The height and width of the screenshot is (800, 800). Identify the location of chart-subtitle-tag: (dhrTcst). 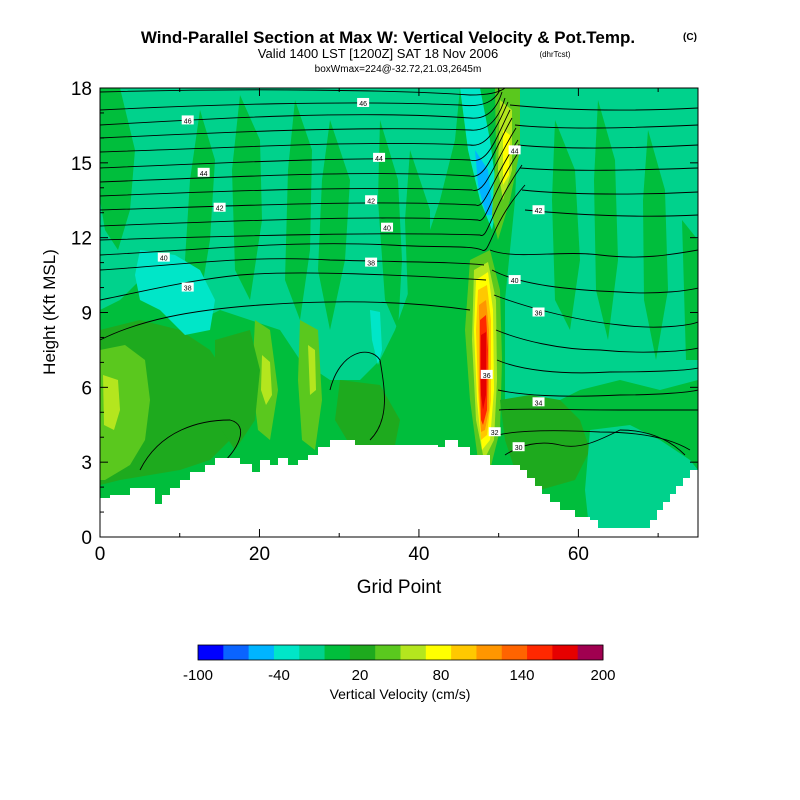
(554, 54).